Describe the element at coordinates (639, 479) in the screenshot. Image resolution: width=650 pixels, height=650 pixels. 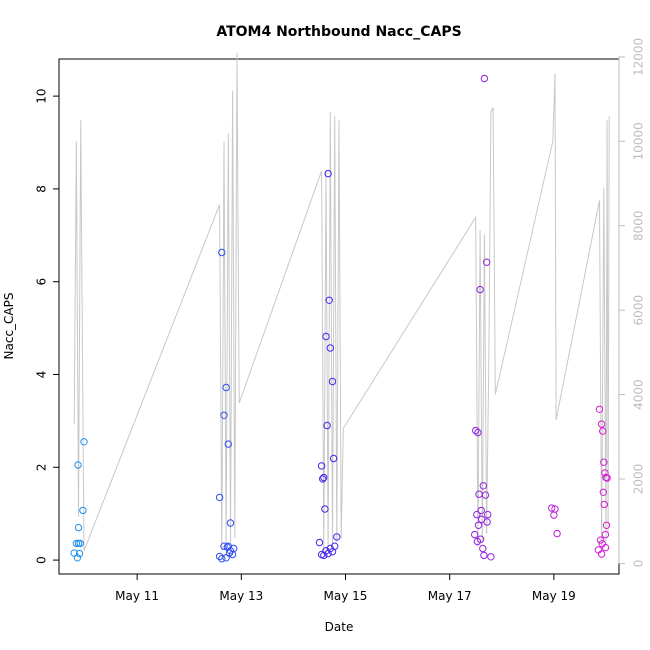
I see `y-right-tick-label: 2000` at that location.